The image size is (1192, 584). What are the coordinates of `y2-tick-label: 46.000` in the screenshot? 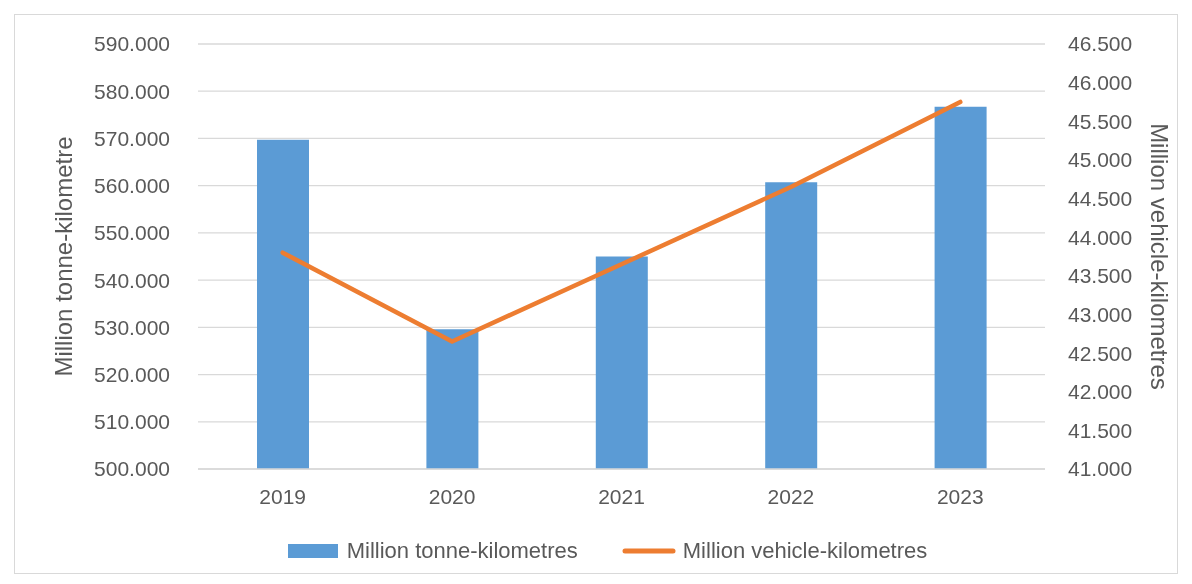 It's located at (1100, 83).